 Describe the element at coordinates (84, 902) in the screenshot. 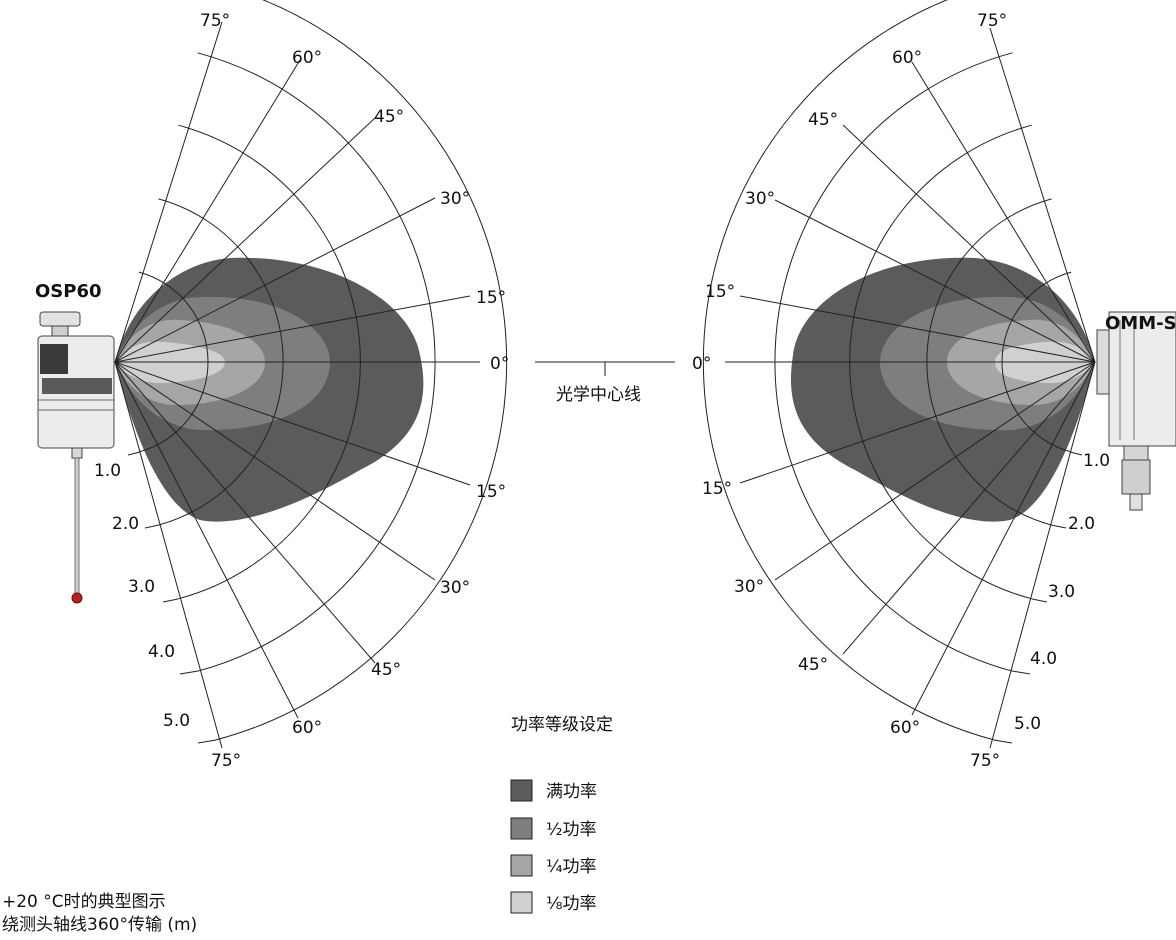

I see `footnote-line-1: +20 °C时的典型图示` at that location.